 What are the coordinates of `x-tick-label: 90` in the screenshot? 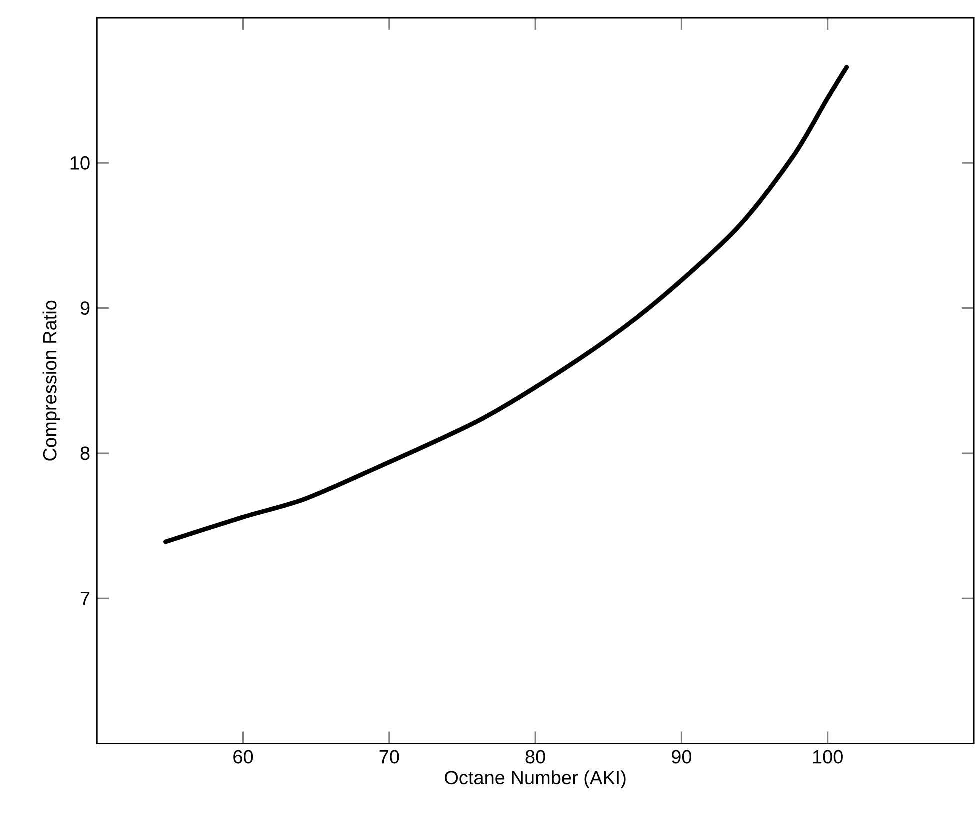 It's located at (682, 757).